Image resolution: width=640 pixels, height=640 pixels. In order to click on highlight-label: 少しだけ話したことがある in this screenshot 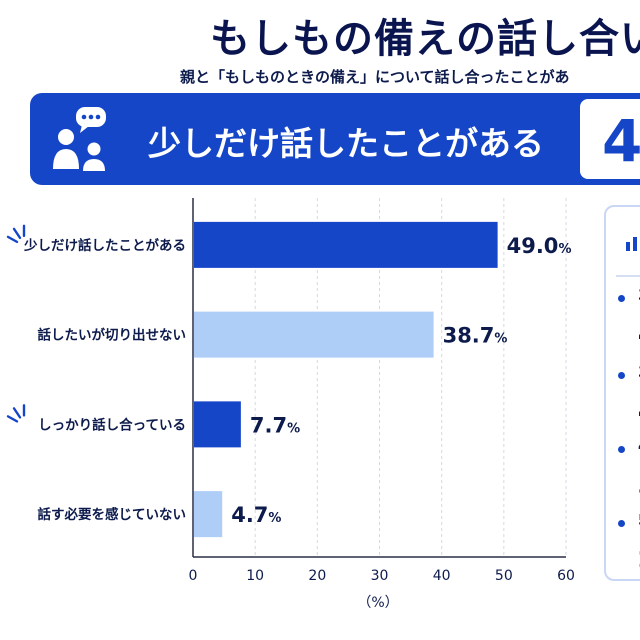, I will do `click(346, 143)`.